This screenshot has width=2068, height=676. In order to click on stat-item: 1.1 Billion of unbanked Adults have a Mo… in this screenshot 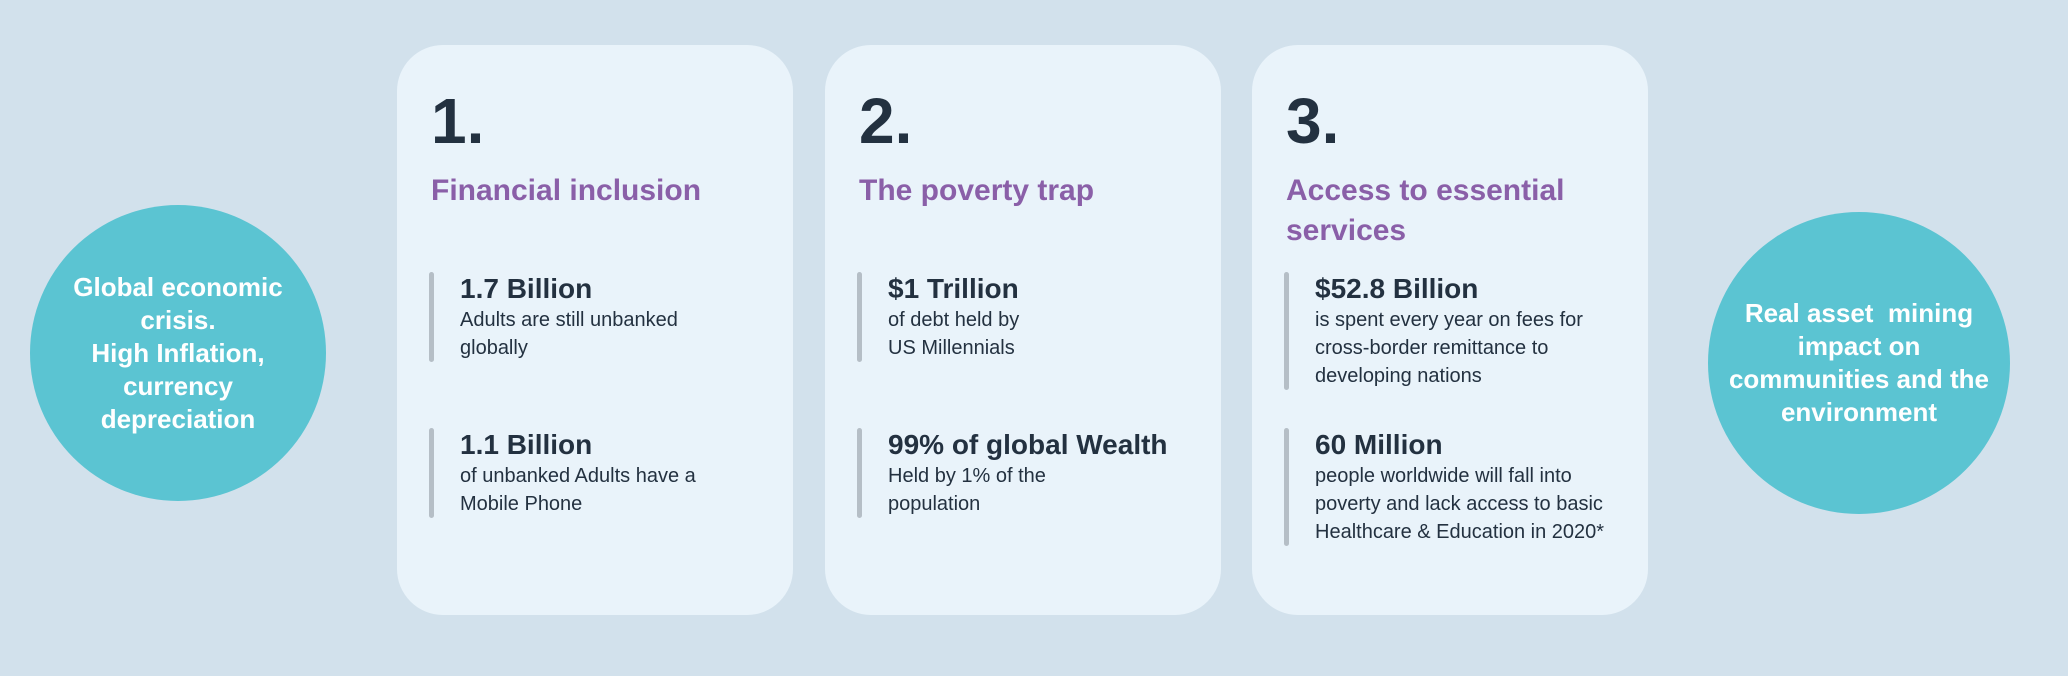, I will do `click(606, 473)`.